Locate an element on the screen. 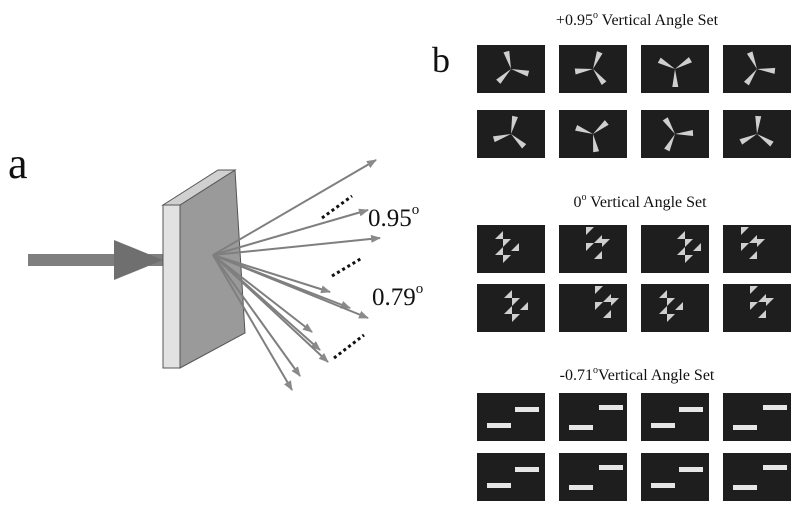  angle-indicator-middle is located at coordinates (347, 267).